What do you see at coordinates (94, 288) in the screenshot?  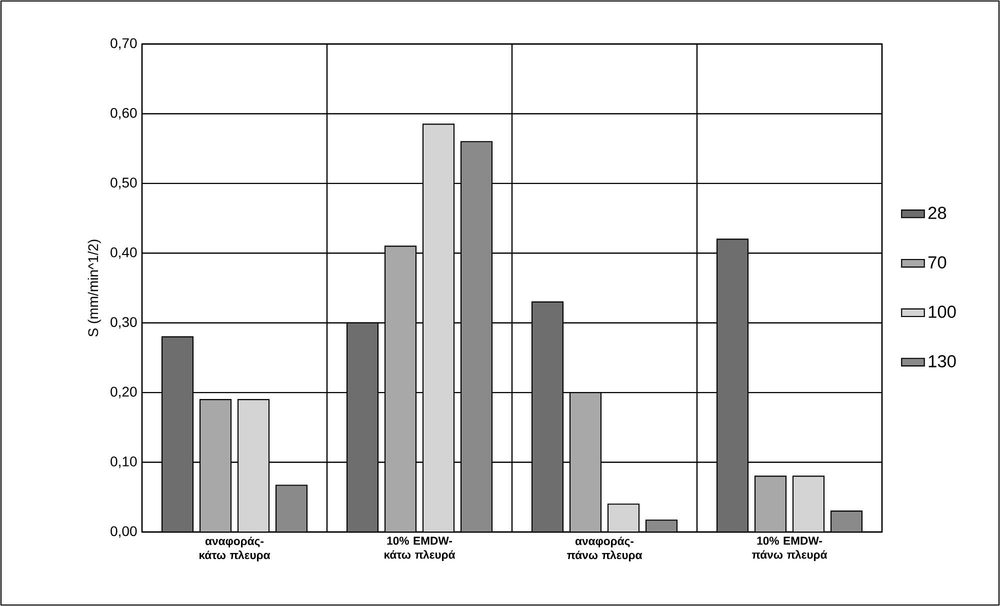 I see `y-axis-title: S (mm/min^1/2)` at bounding box center [94, 288].